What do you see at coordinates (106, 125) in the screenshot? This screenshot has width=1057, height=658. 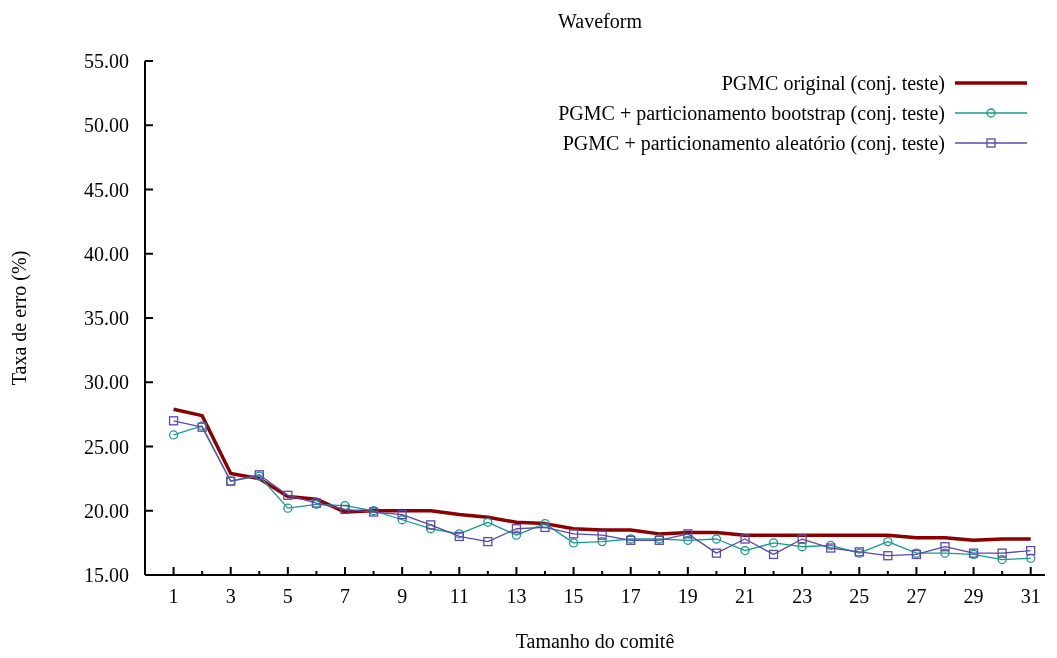 I see `y-tick-label: 50.00` at bounding box center [106, 125].